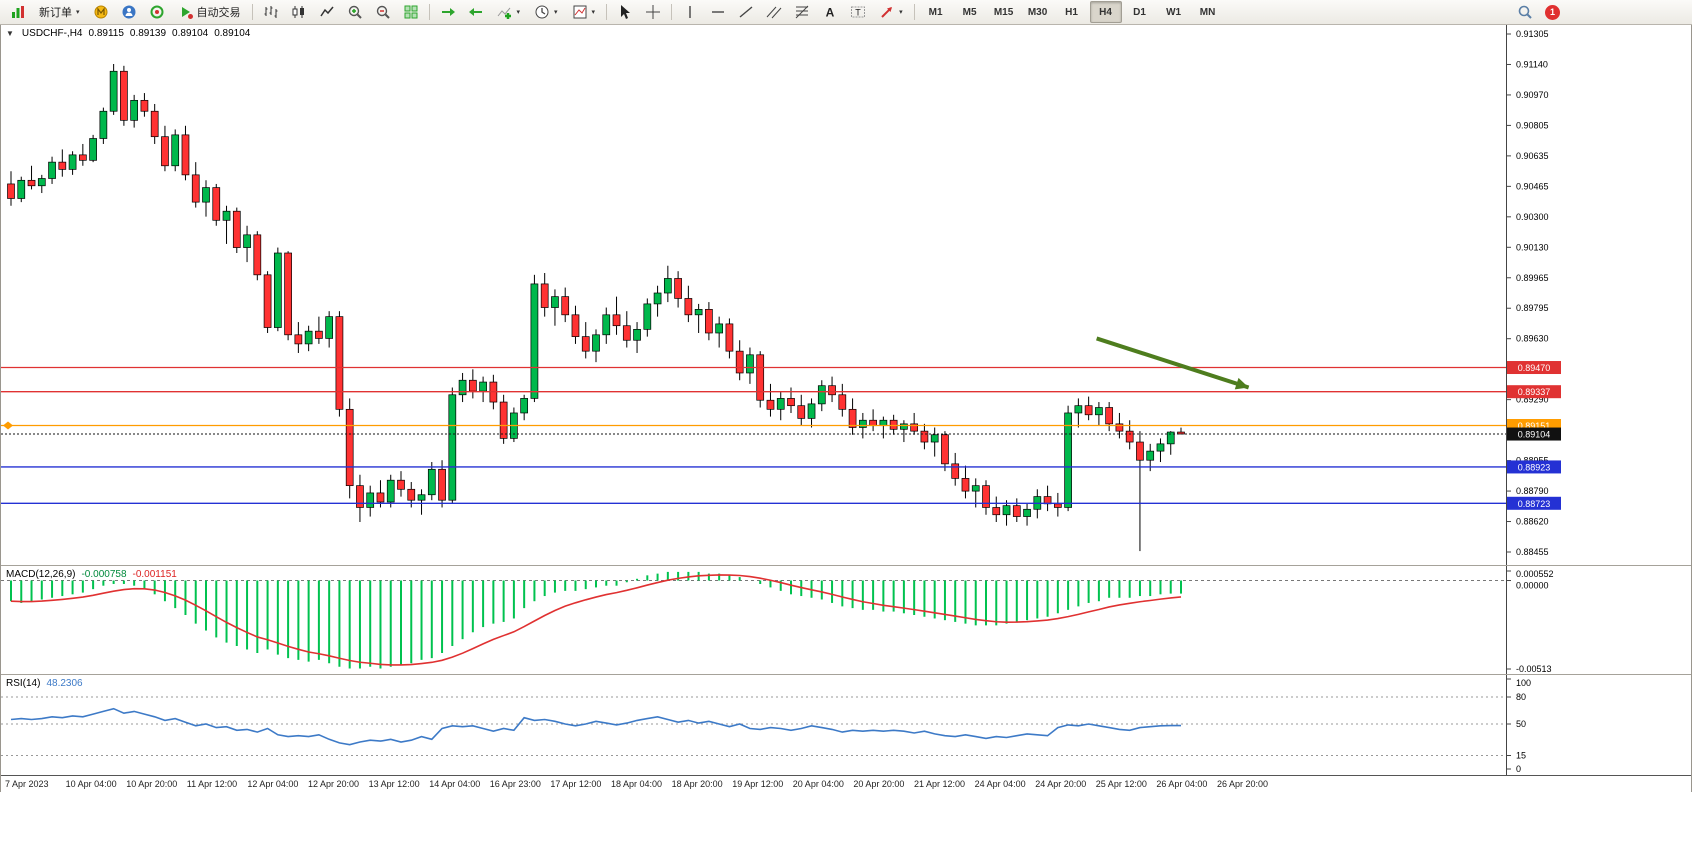 The image size is (1692, 851). Describe the element at coordinates (1552, 12) in the screenshot. I see `notification-badge: 1` at that location.